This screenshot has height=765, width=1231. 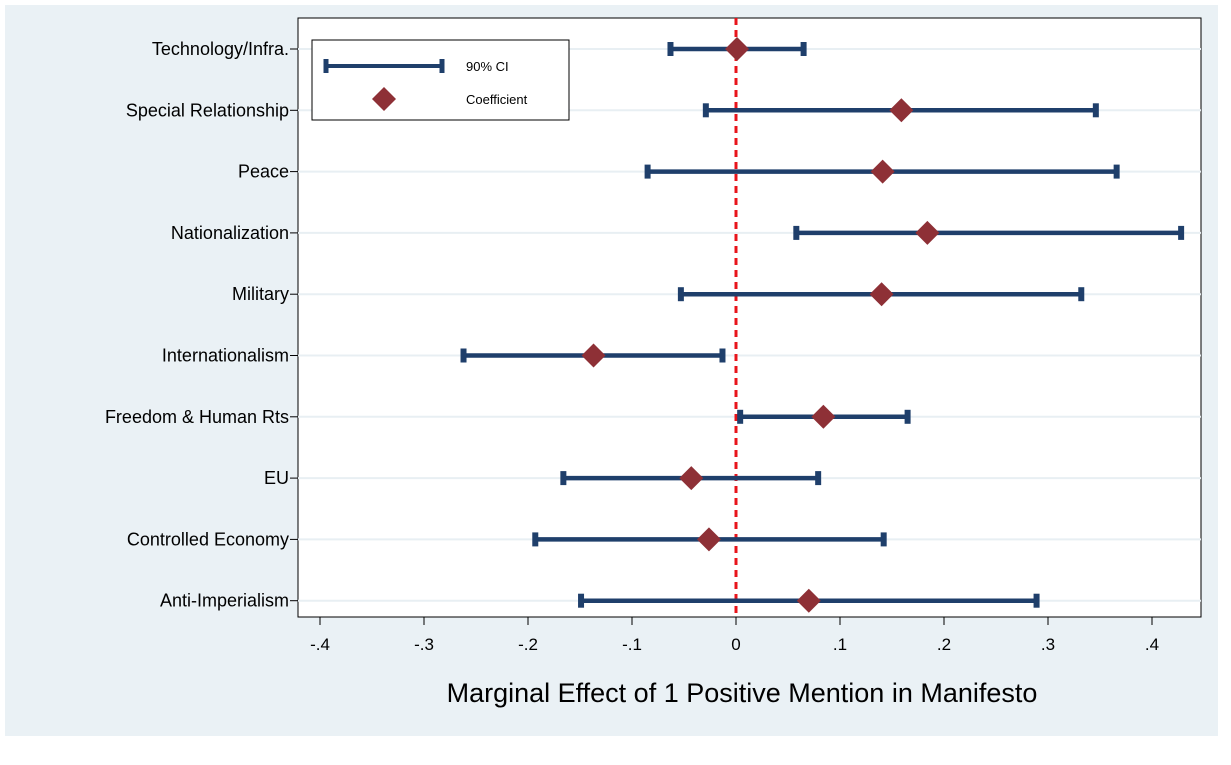 What do you see at coordinates (224, 601) in the screenshot?
I see `y-category-label: Anti-Imperialism` at bounding box center [224, 601].